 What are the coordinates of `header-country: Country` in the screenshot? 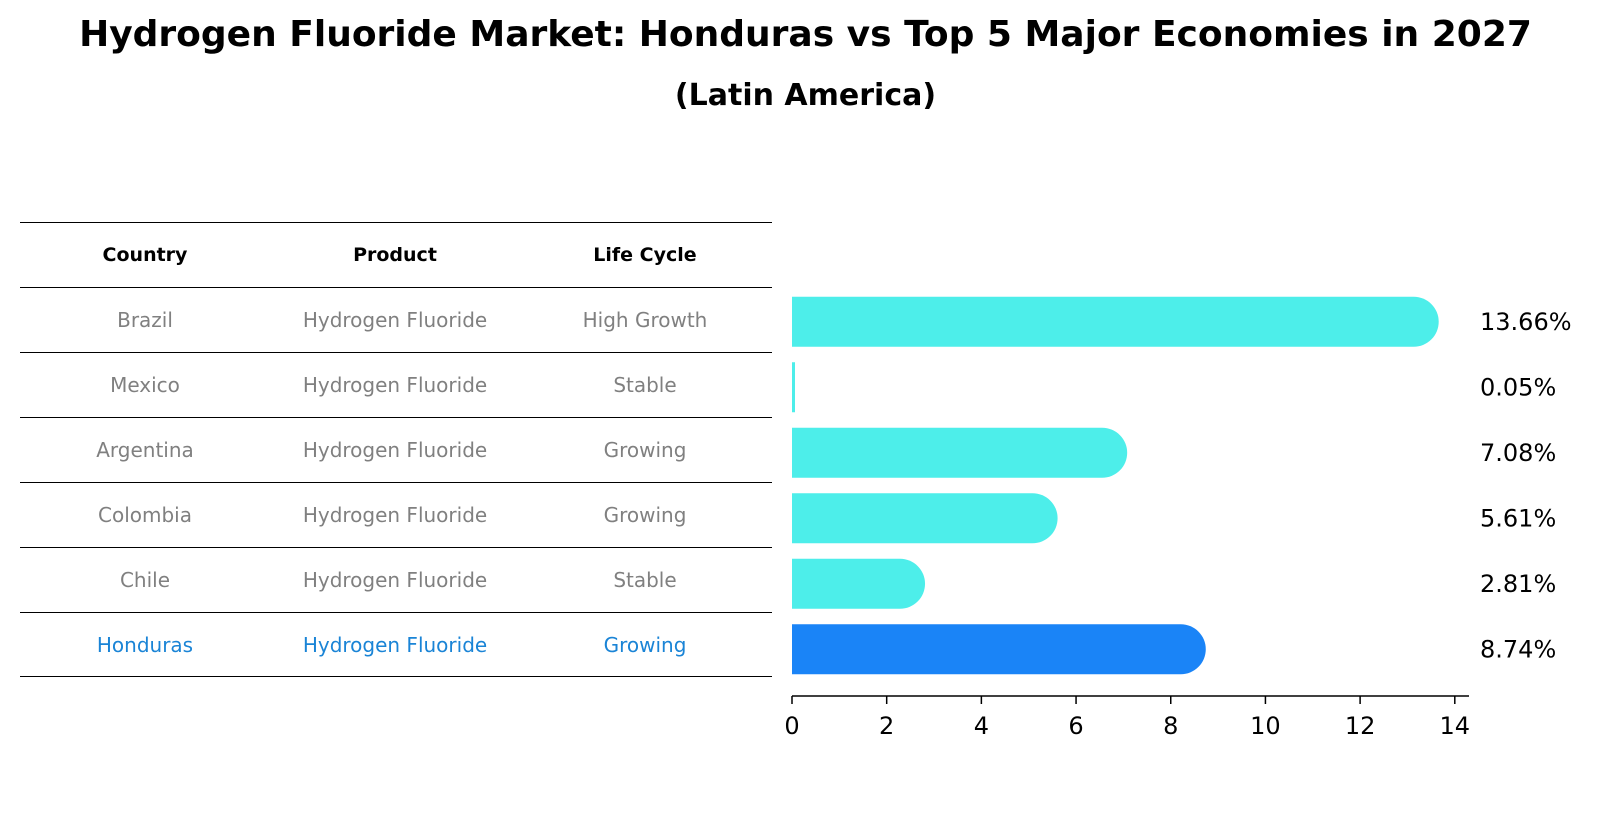 It's located at (145, 255).